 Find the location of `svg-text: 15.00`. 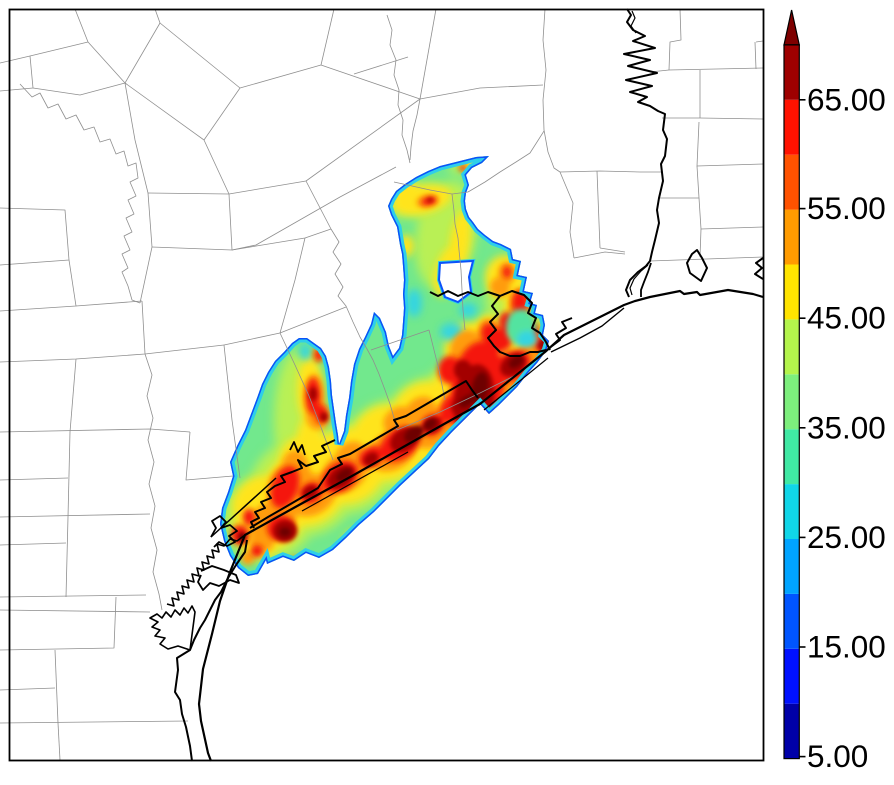

svg-text: 15.00 is located at coordinates (846, 647).